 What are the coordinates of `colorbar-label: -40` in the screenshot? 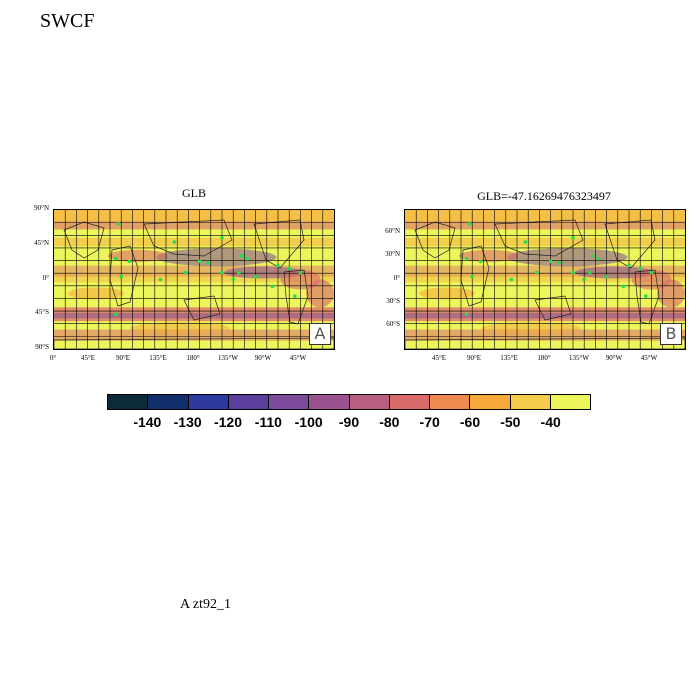 It's located at (550, 422).